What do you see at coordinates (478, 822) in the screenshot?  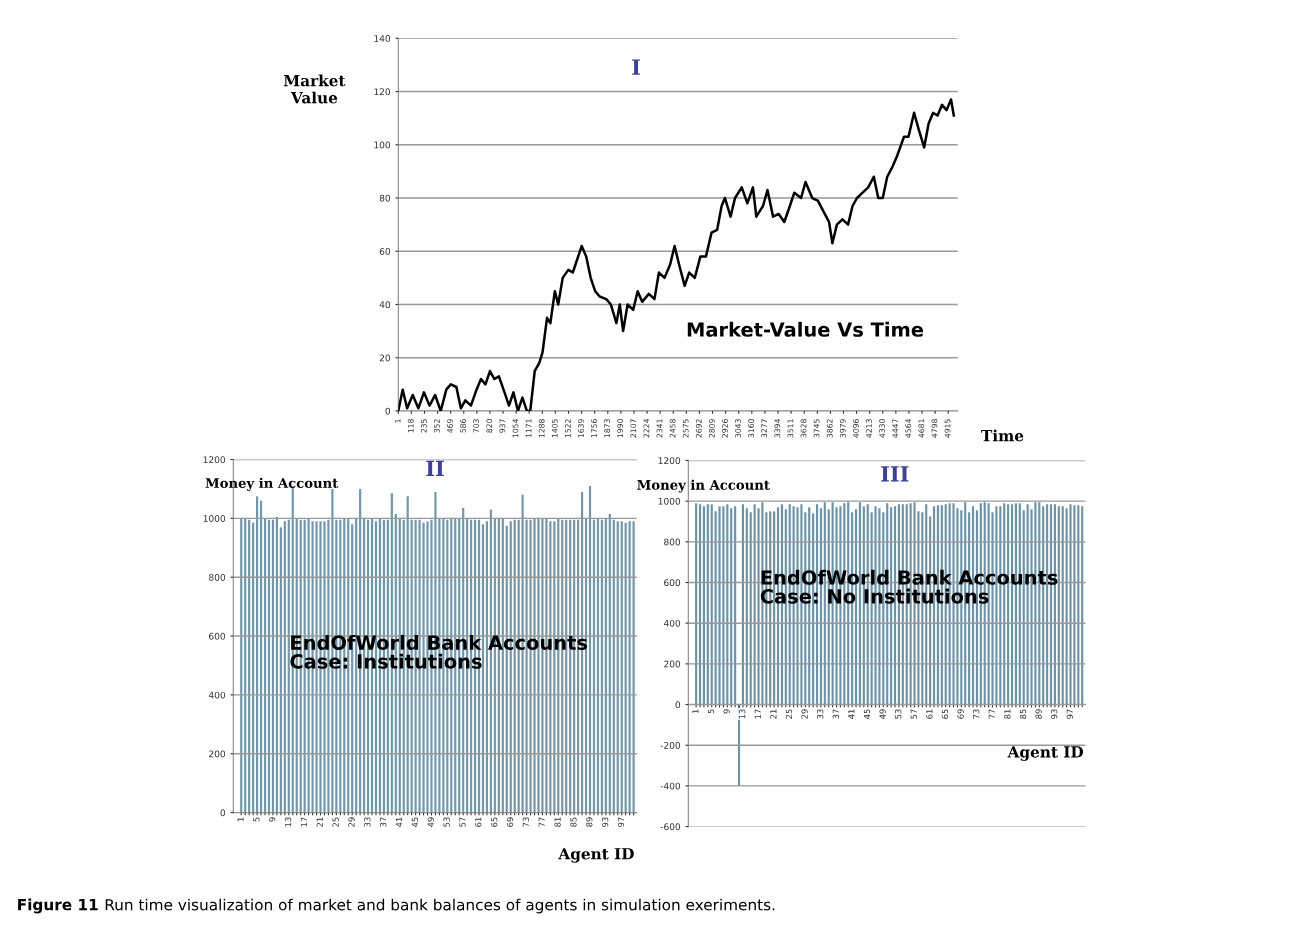 I see `x-tick-label: 61` at bounding box center [478, 822].